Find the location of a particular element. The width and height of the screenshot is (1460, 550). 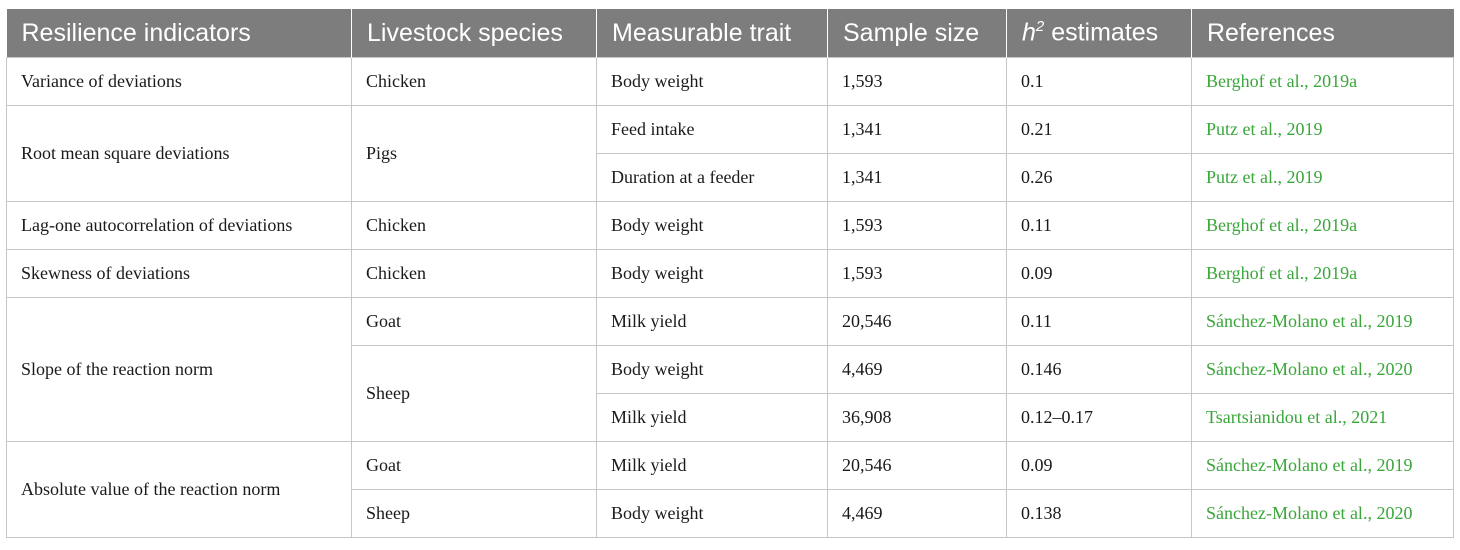

h2-cell: 0.26 is located at coordinates (1099, 177).